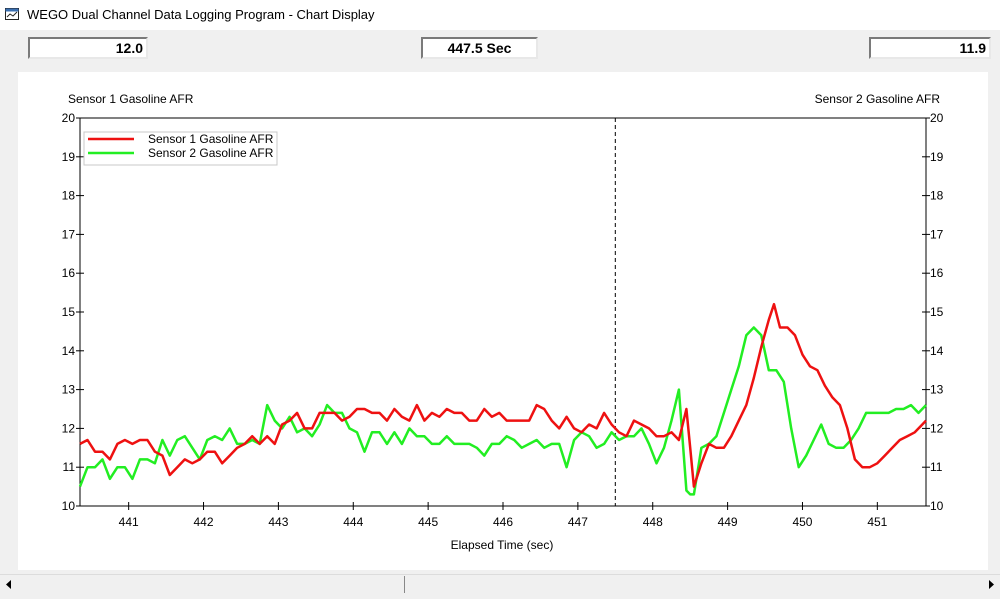 The image size is (1000, 599). I want to click on left-y-tick-label: 12, so click(69, 428).